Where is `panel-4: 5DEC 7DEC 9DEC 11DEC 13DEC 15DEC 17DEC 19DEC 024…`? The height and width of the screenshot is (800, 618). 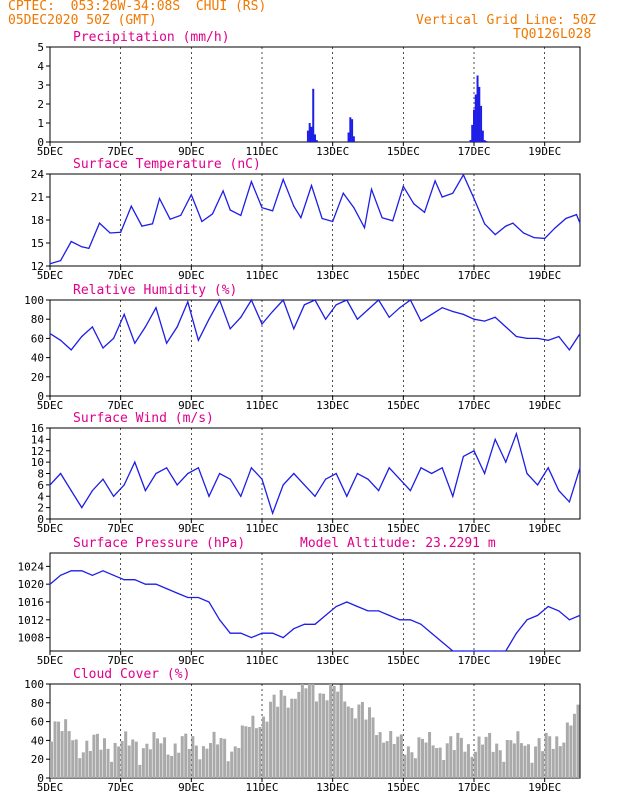 panel-4: 5DEC 7DEC 9DEC 11DEC 13DEC 15DEC 17DEC 19DEC 024… is located at coordinates (306, 473).